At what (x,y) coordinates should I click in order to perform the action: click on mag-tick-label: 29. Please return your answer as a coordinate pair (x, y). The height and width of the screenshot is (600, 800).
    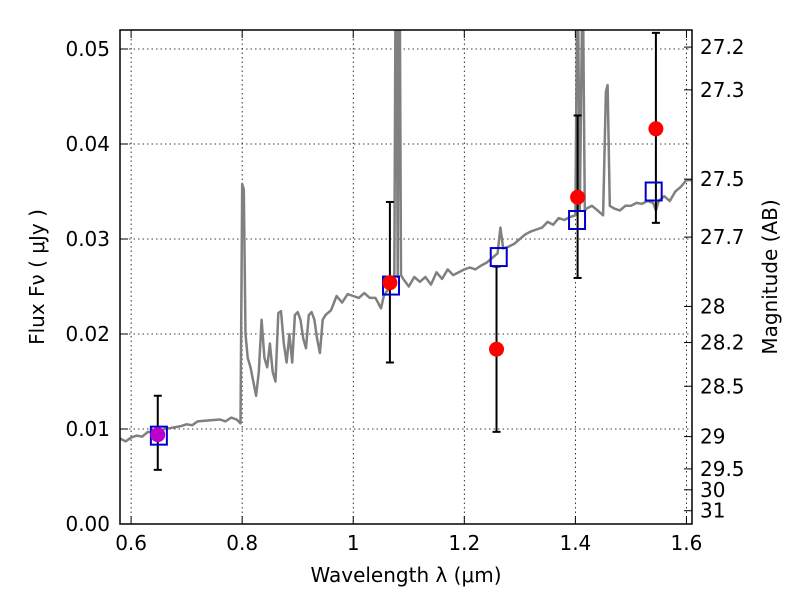
    Looking at the image, I should click on (712, 437).